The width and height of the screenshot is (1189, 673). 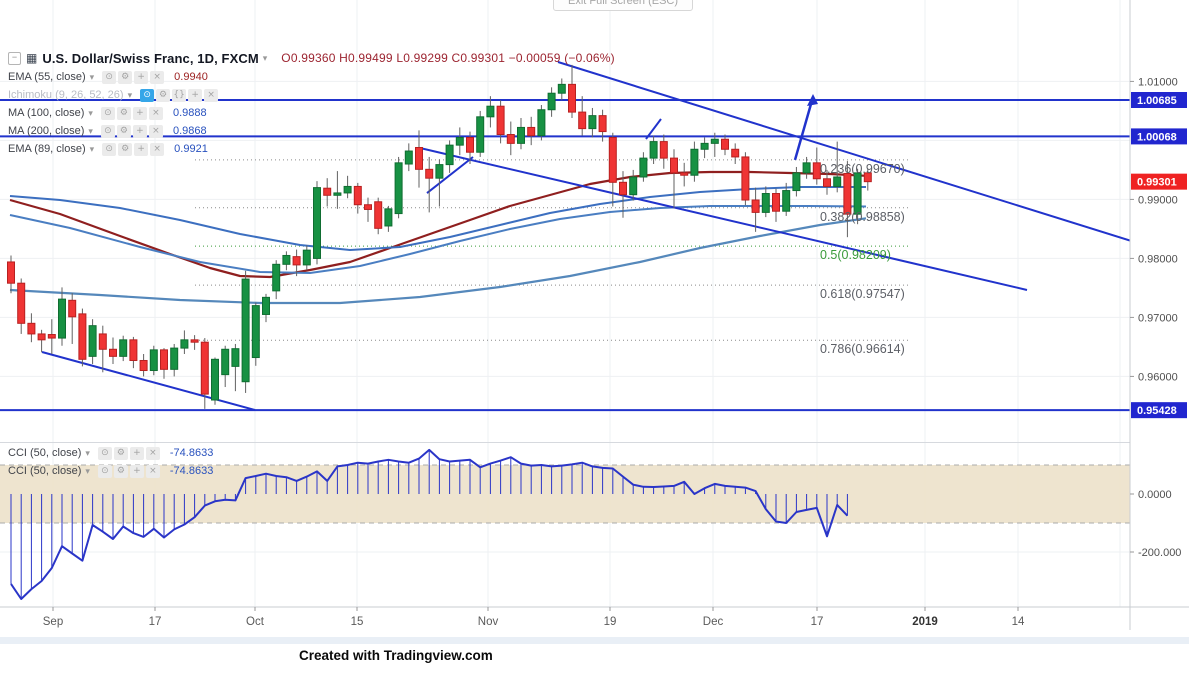 What do you see at coordinates (14, 58) in the screenshot?
I see `collapse-legend-icon: −` at bounding box center [14, 58].